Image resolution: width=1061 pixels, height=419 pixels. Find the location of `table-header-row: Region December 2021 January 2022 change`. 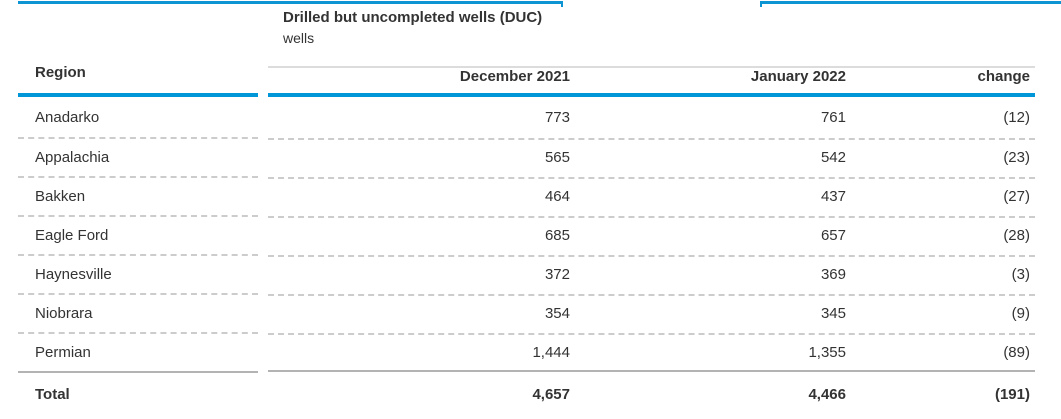

table-header-row: Region December 2021 January 2022 change is located at coordinates (526, 78).